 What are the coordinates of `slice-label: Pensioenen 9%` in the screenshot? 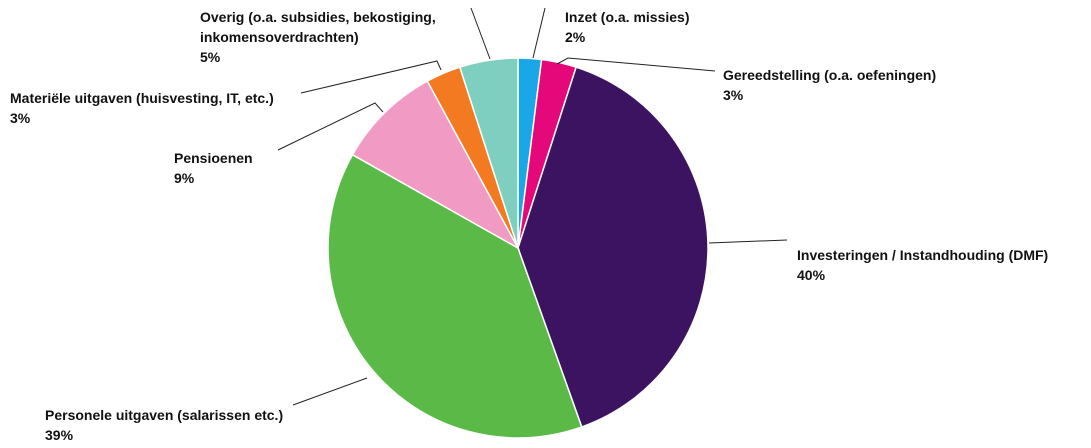 It's located at (213, 168).